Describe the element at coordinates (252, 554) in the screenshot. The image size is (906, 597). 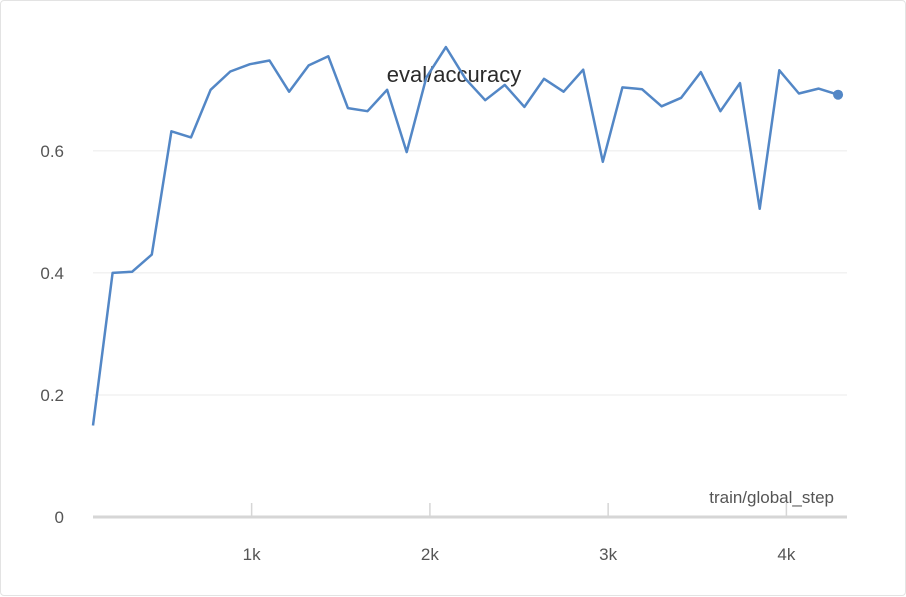
I see `x-tick-label: 1k` at that location.